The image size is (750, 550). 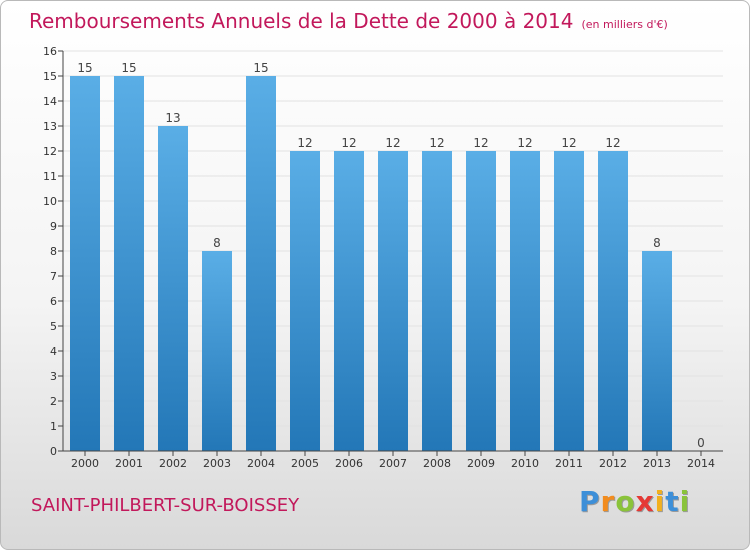 What do you see at coordinates (481, 463) in the screenshot?
I see `x-tick-label-2009: 2009` at bounding box center [481, 463].